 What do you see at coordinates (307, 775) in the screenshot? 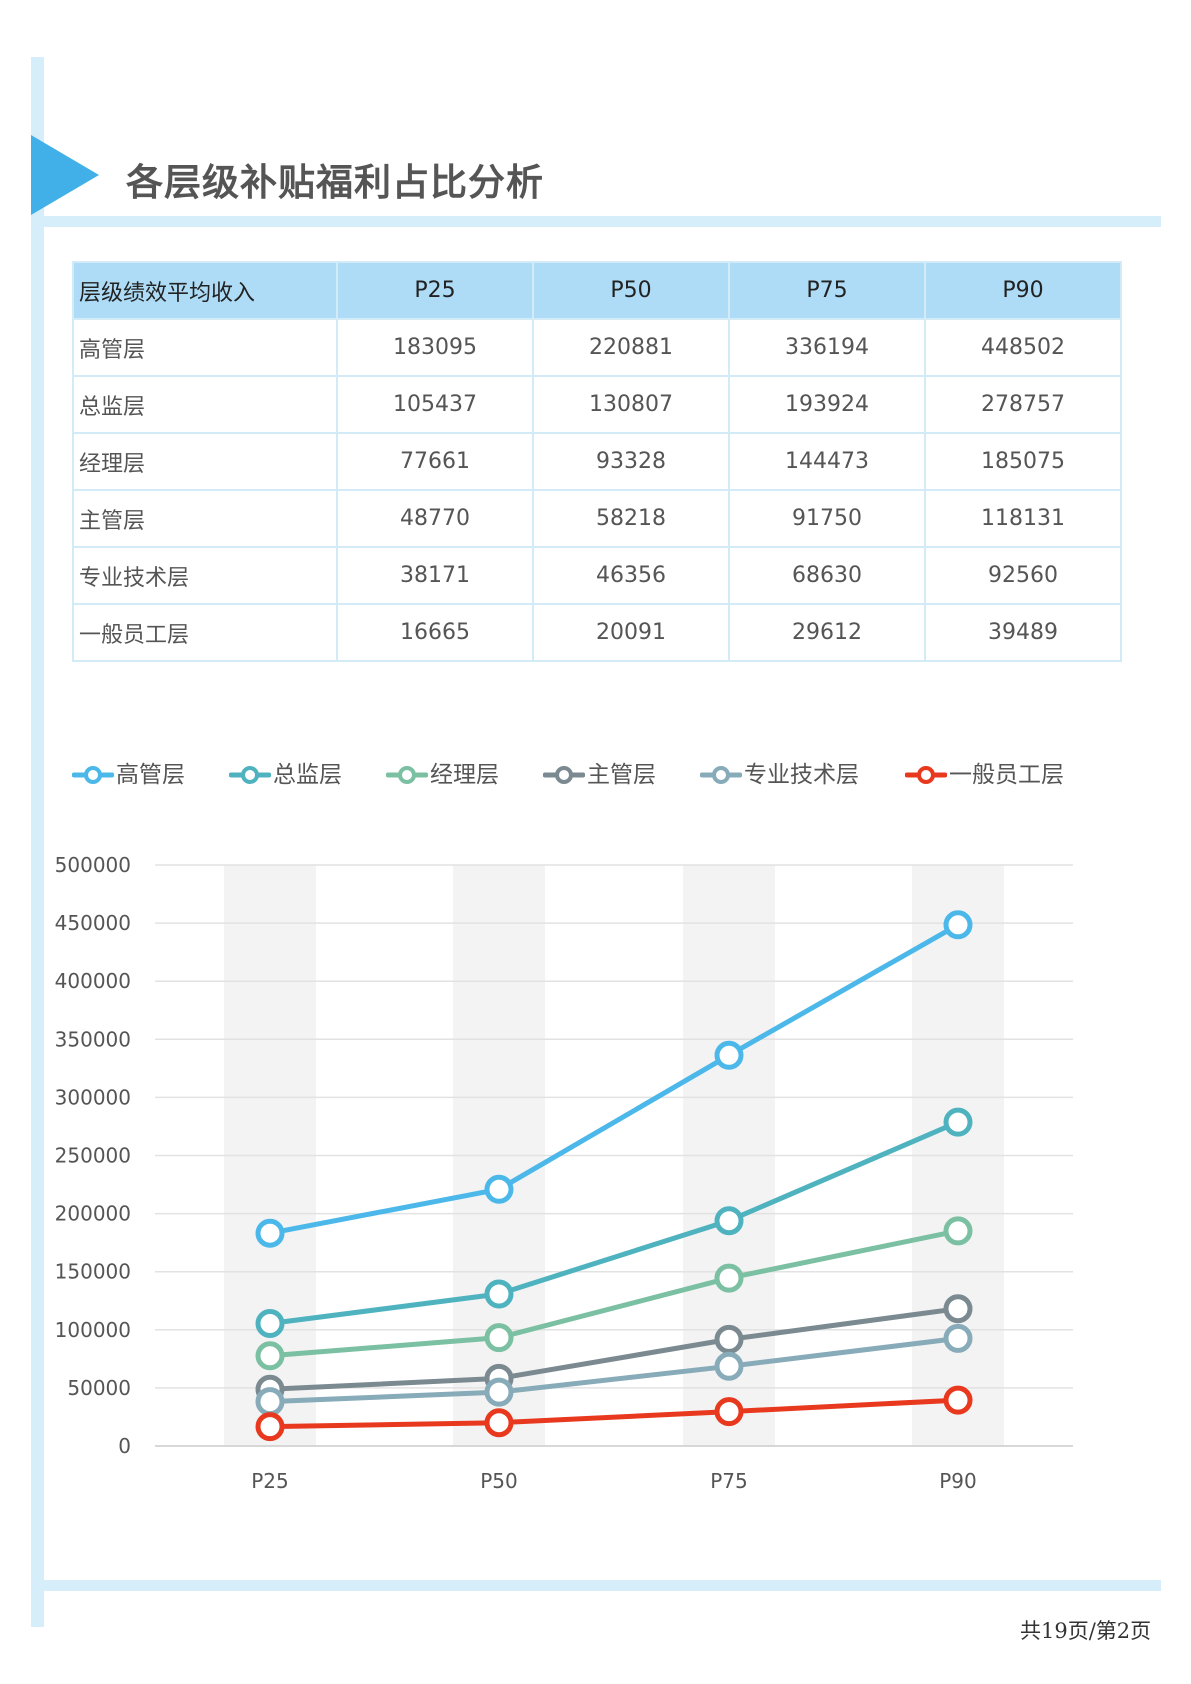
I see `legend-label: 总监层` at bounding box center [307, 775].